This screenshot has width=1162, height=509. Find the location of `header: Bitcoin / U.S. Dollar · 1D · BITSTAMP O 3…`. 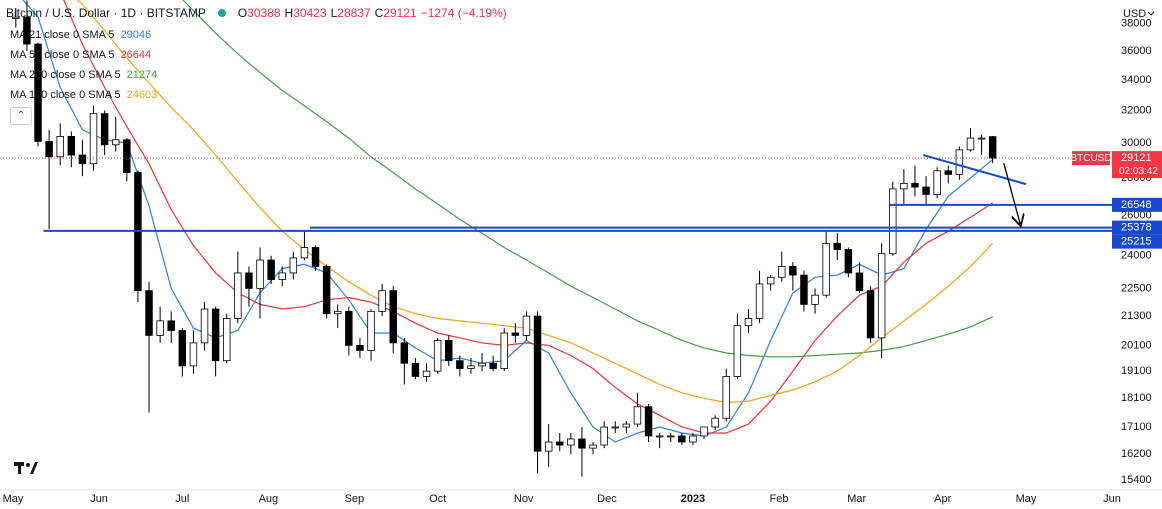

header: Bitcoin / U.S. Dollar · 1D · BITSTAMP O 3… is located at coordinates (258, 13).